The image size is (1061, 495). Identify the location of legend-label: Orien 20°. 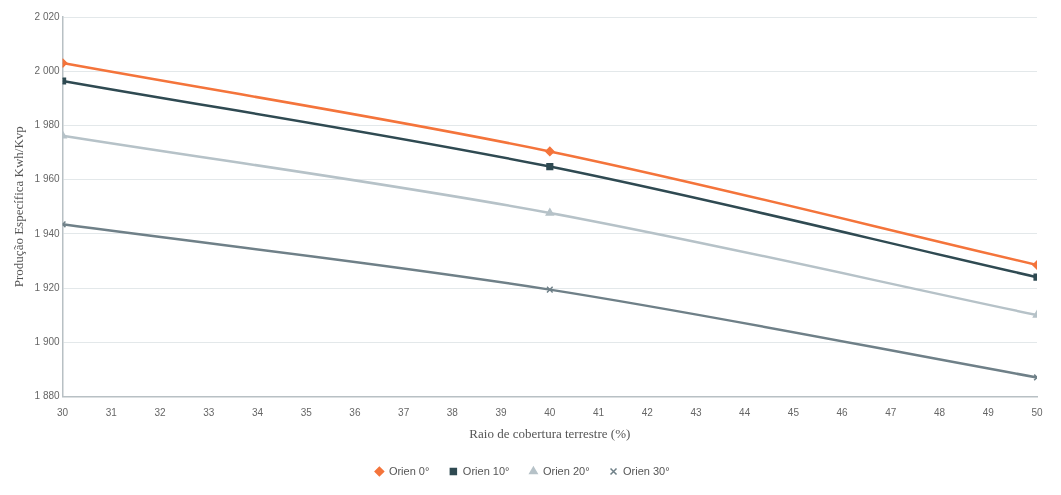
(566, 470).